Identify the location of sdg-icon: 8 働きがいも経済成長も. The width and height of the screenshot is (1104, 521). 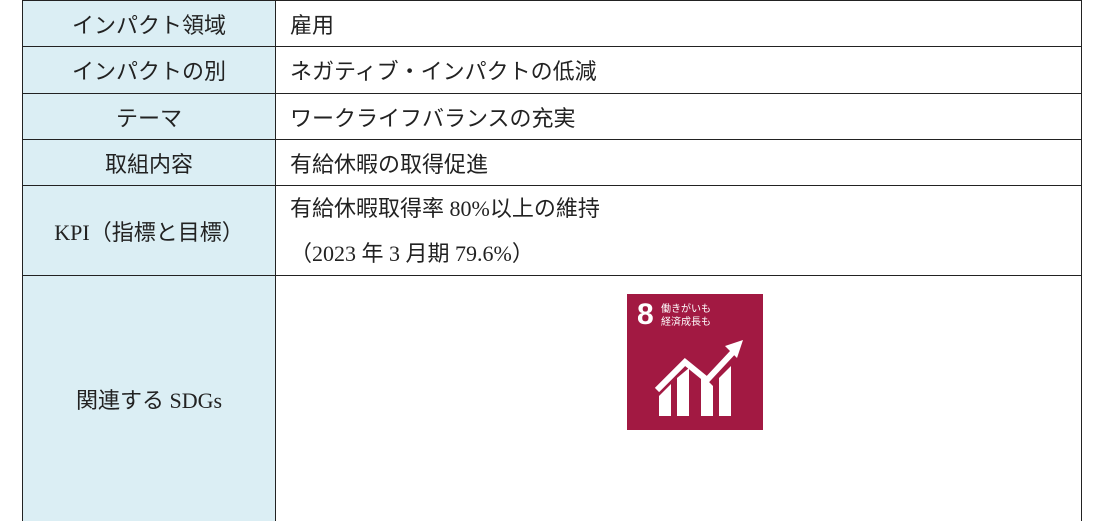
(695, 362).